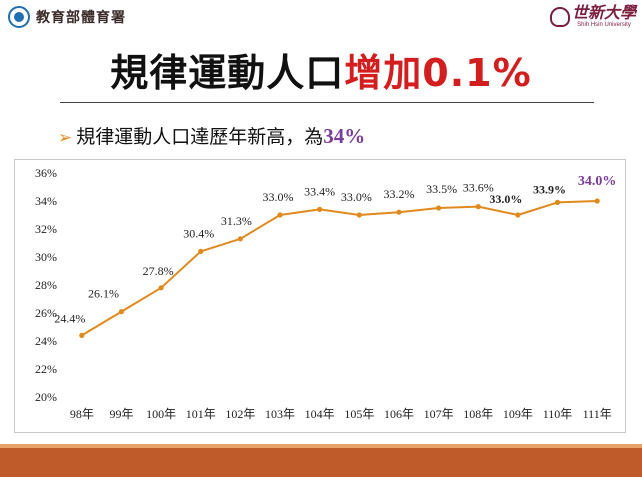 This screenshot has width=642, height=477. What do you see at coordinates (161, 414) in the screenshot?
I see `x-tick-label: 100年` at bounding box center [161, 414].